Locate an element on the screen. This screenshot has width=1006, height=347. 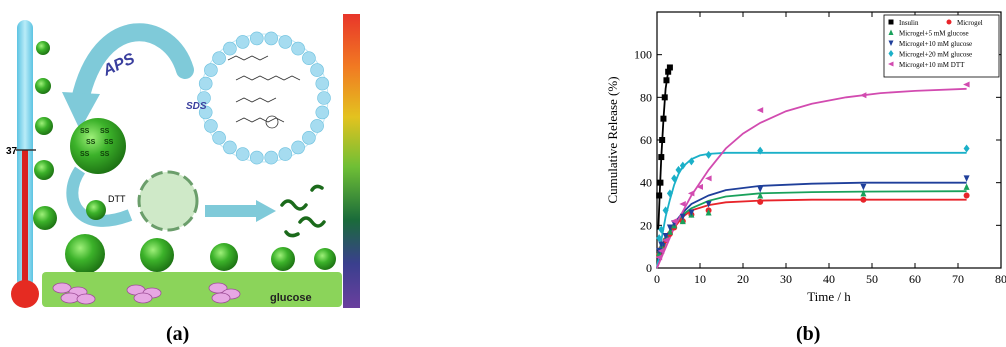
sphere-column is located at coordinates (45, 135).